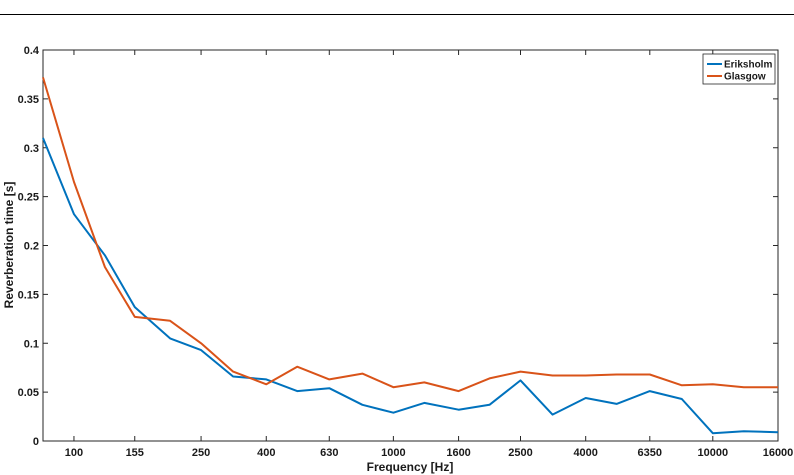 The height and width of the screenshot is (475, 794). I want to click on legend-box, so click(739, 69).